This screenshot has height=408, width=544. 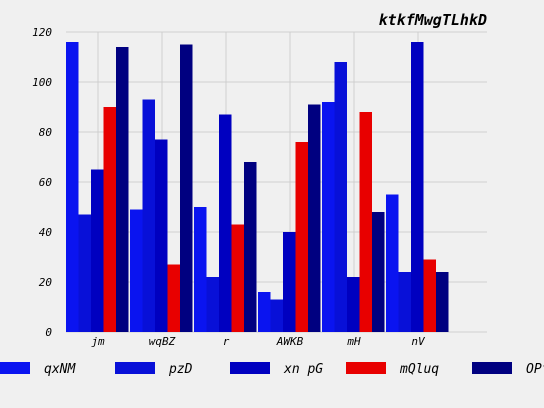 What do you see at coordinates (301, 237) in the screenshot?
I see `bar-mQluq-AWKB` at bounding box center [301, 237].